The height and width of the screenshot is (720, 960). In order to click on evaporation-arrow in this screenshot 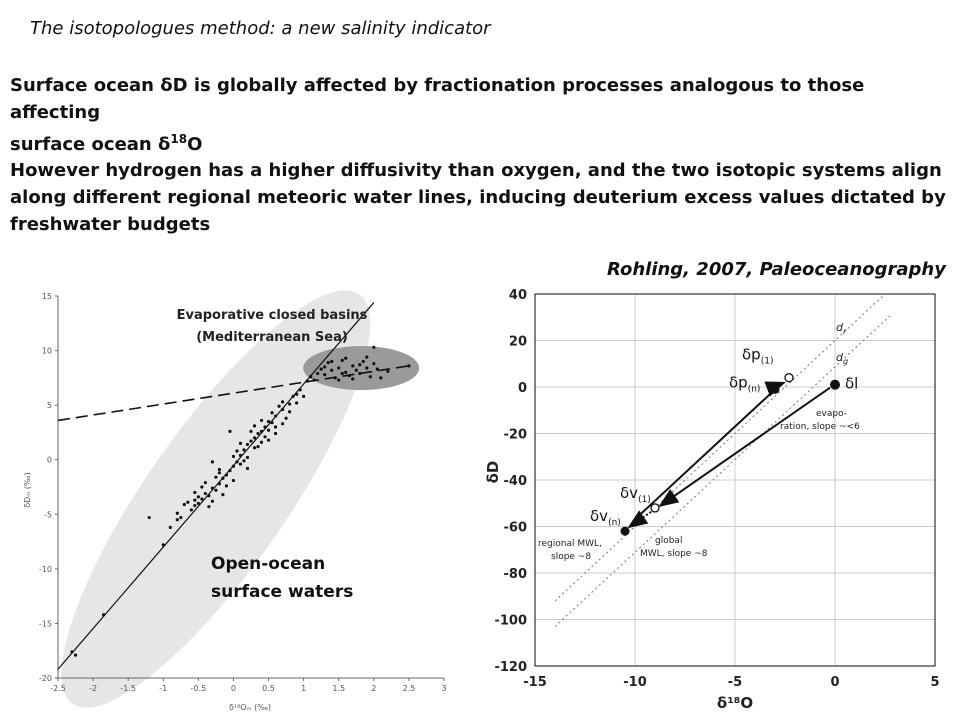, I will do `click(744, 447)`.